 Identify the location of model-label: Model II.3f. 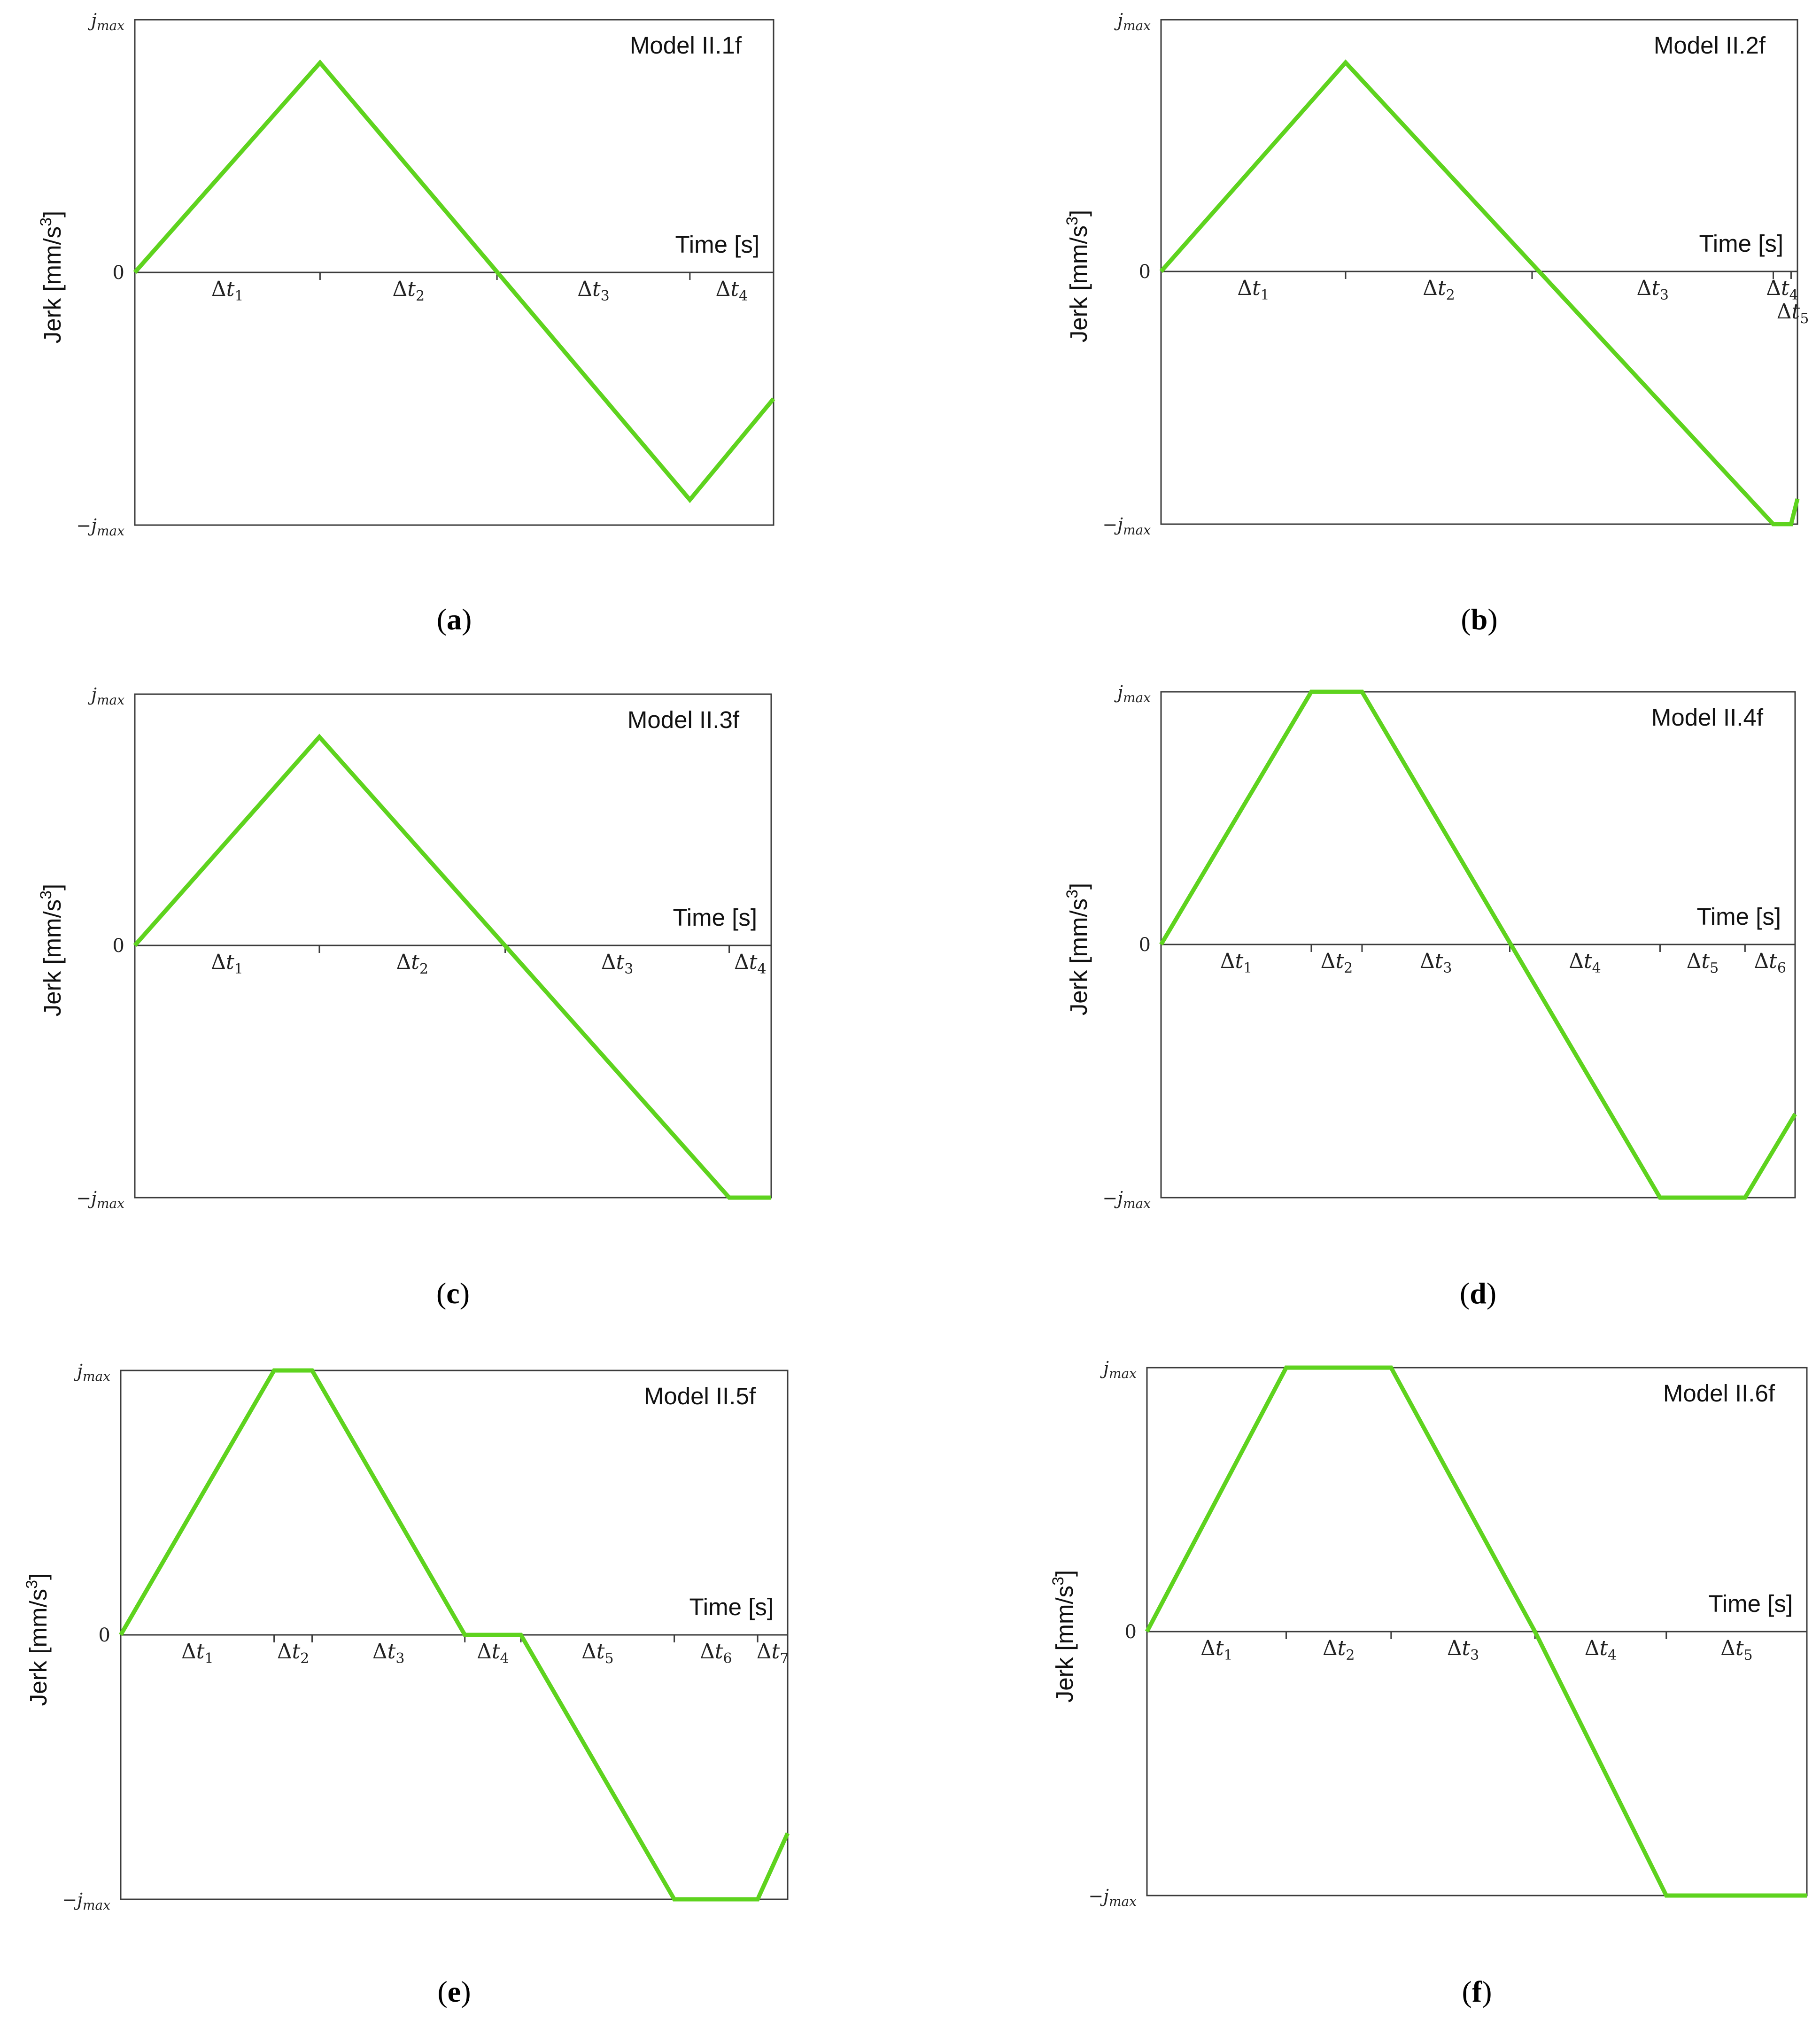
(683, 719).